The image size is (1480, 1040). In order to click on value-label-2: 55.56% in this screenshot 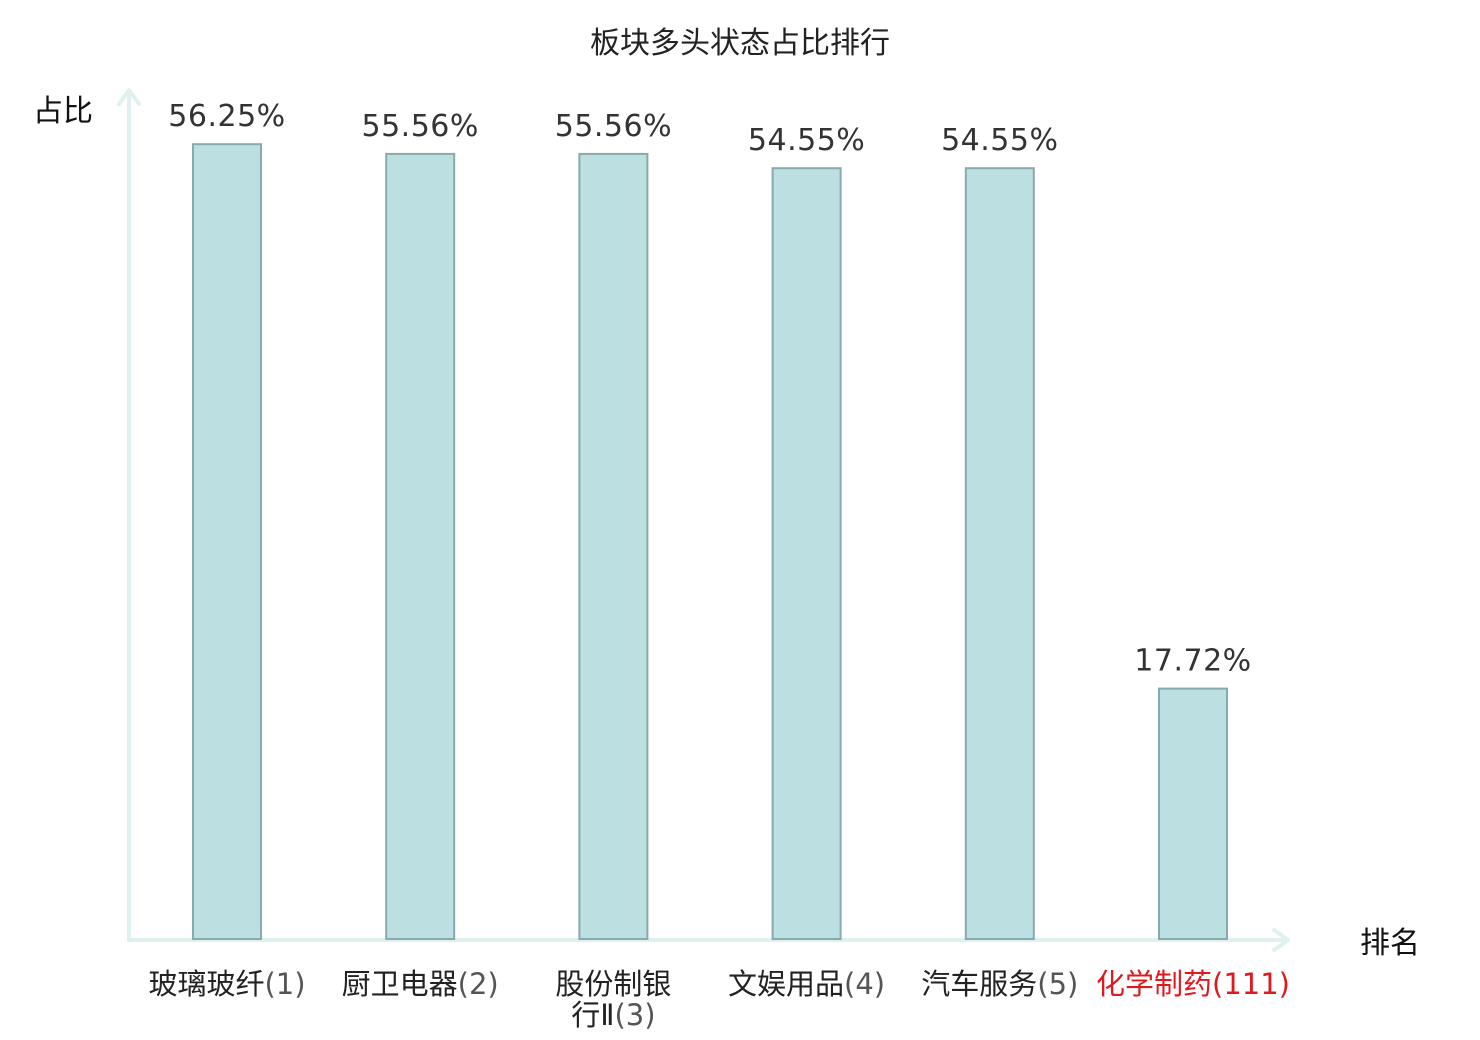, I will do `click(420, 126)`.